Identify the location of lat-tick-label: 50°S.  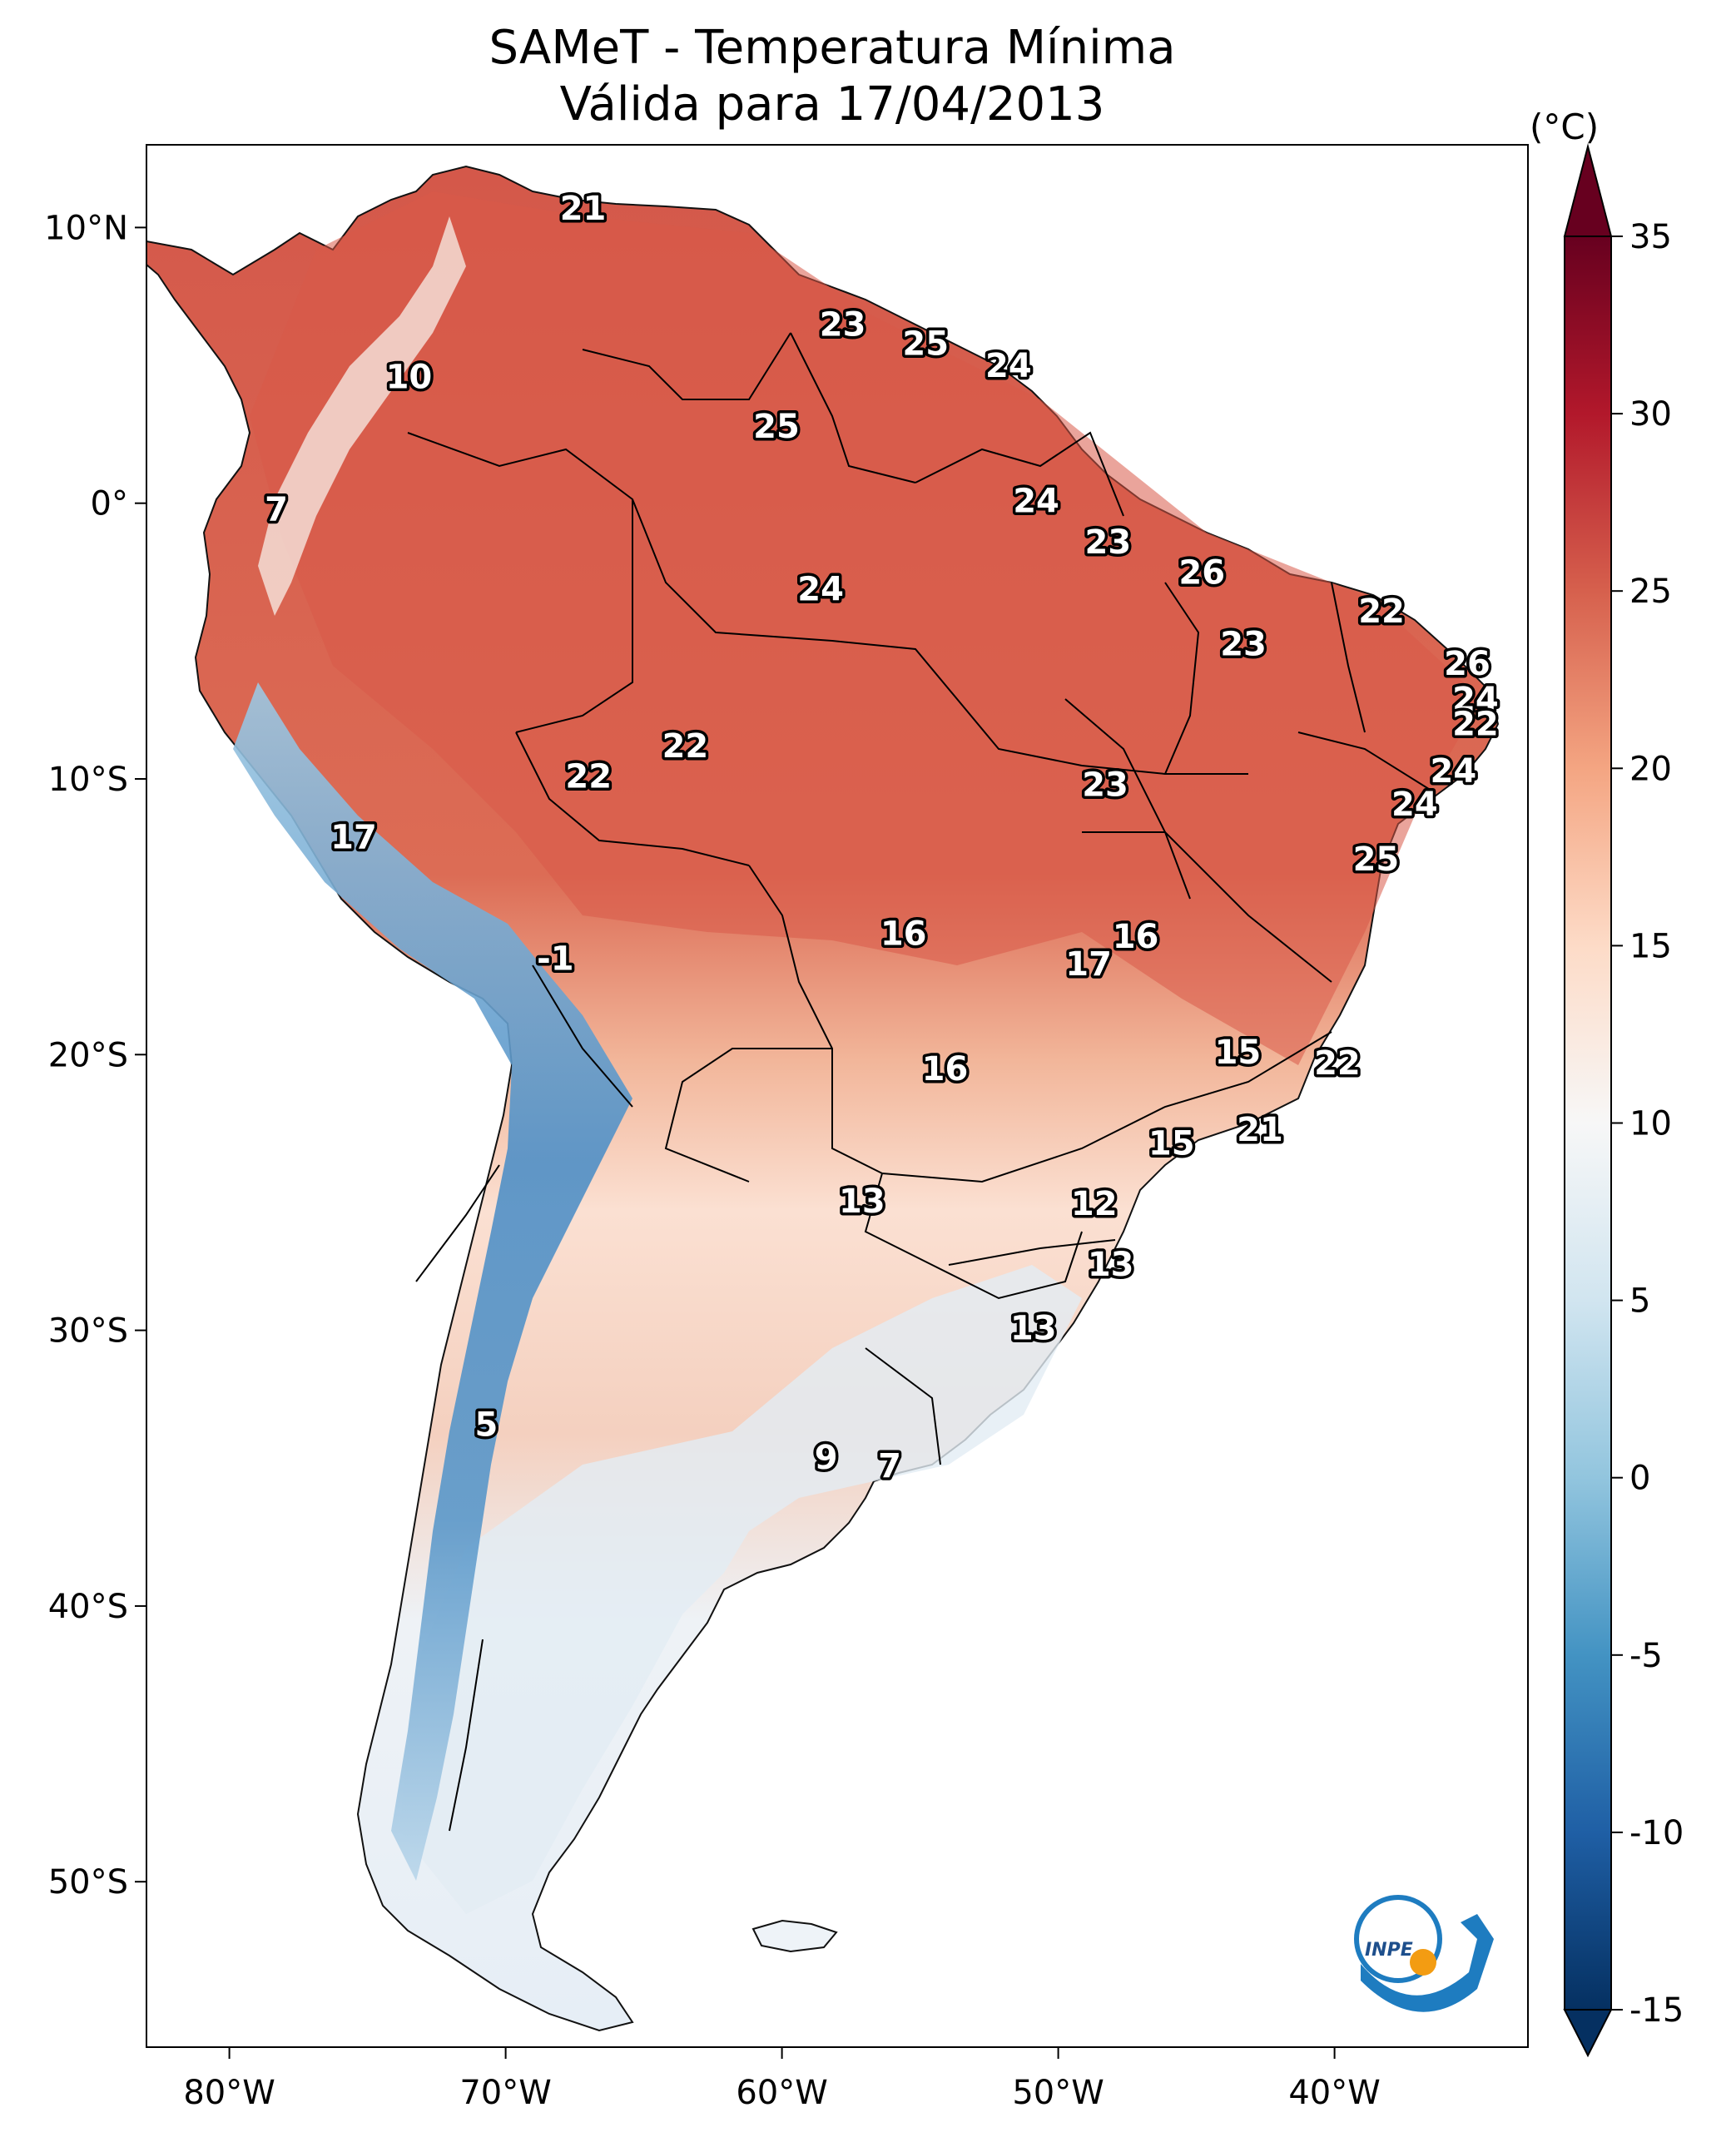
(88, 1882).